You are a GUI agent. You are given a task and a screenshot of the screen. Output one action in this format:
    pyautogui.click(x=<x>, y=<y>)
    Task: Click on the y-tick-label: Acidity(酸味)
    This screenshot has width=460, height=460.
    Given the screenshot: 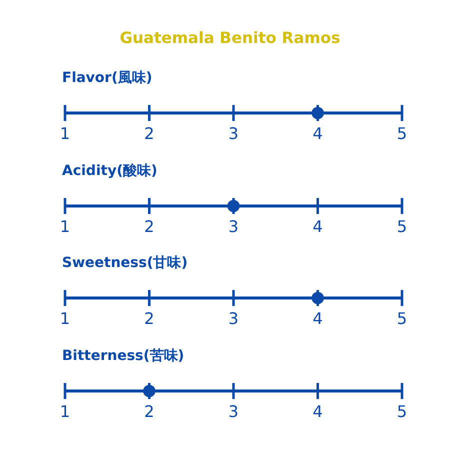 What is the action you would take?
    pyautogui.click(x=110, y=170)
    